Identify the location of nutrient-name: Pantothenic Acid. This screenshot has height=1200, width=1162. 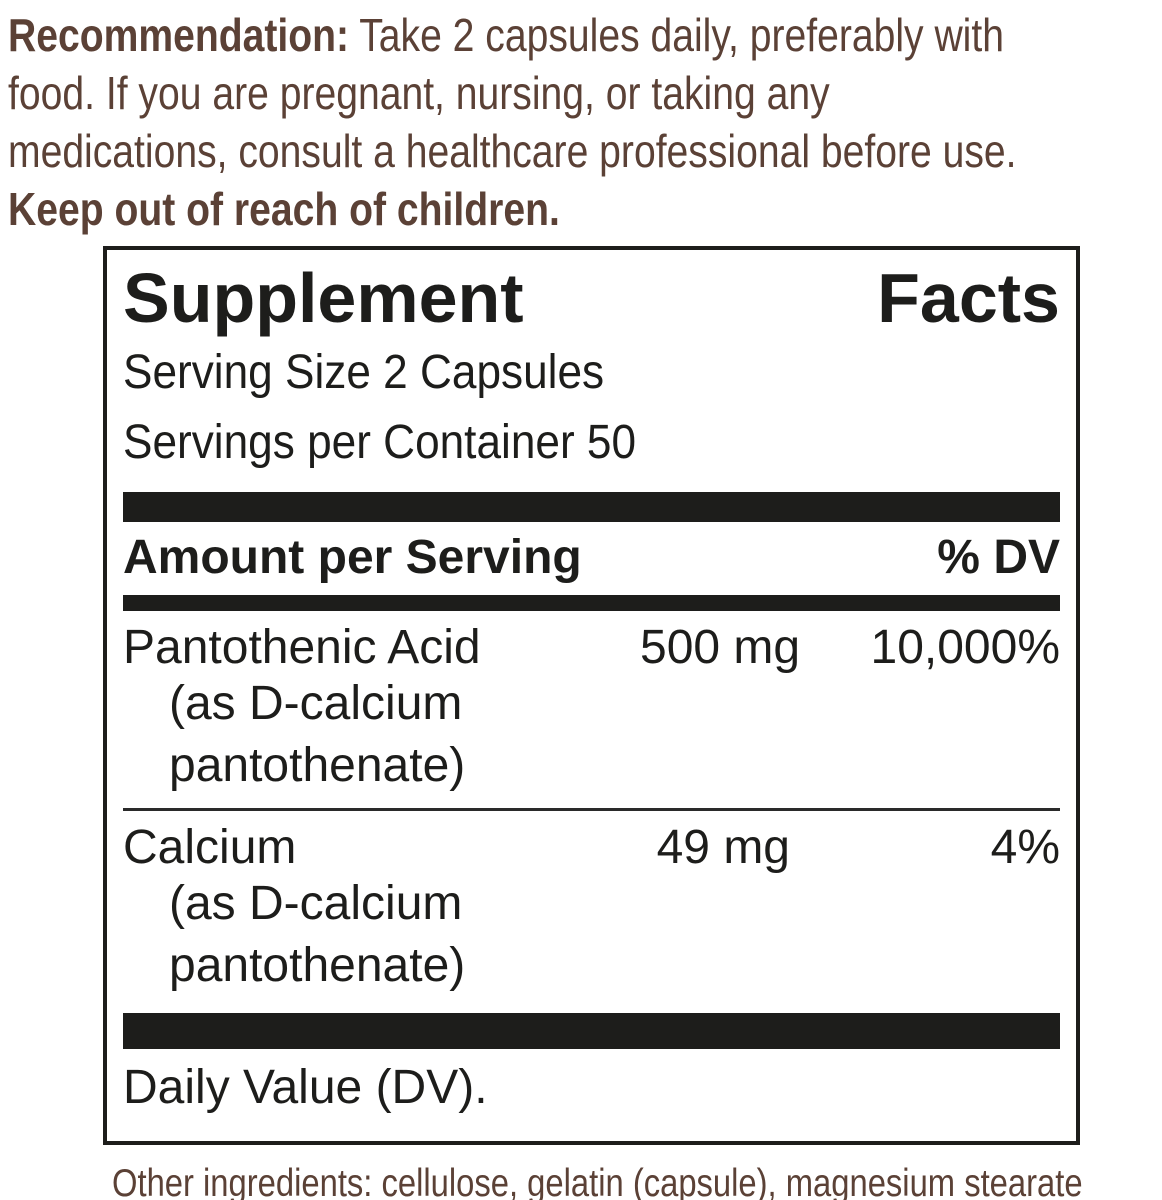
(302, 647).